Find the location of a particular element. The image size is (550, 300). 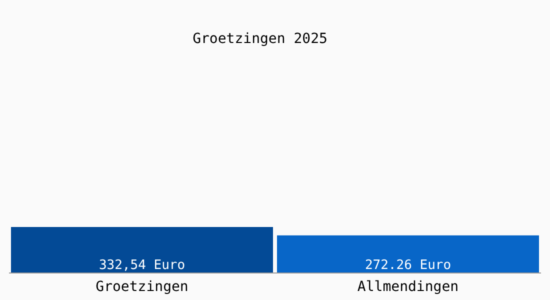

x-tick-label: Allmendingen is located at coordinates (408, 286).